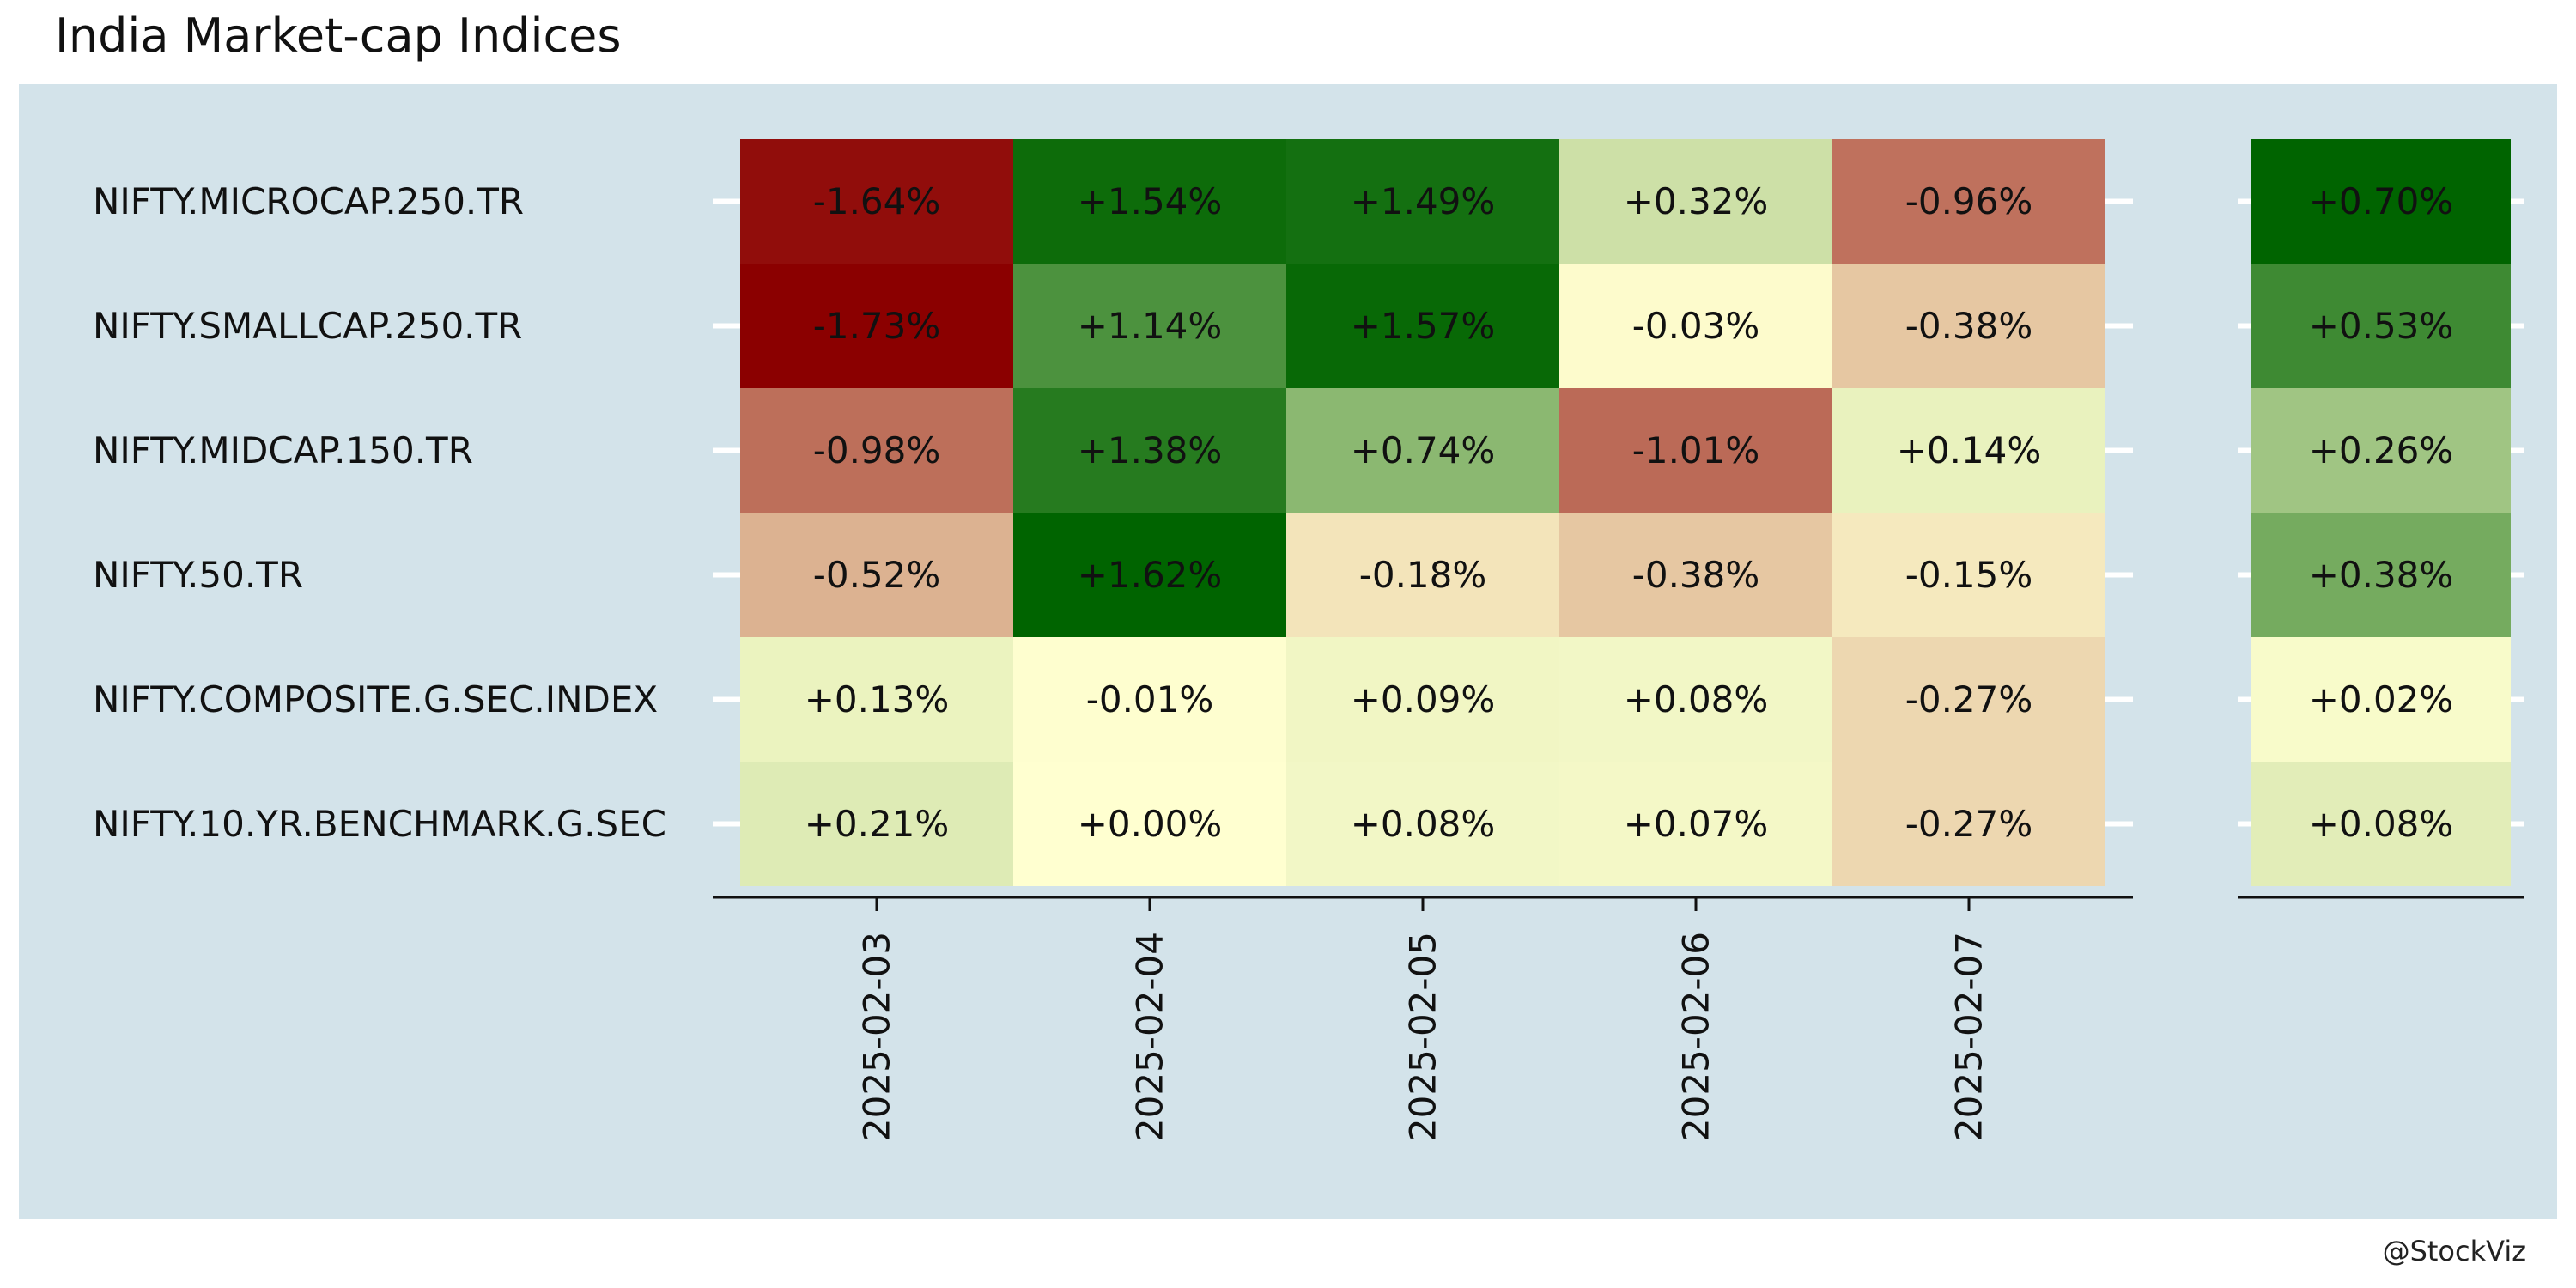 The width and height of the screenshot is (2576, 1288). I want to click on x-tick-label: 2025-02-07, so click(1969, 1036).